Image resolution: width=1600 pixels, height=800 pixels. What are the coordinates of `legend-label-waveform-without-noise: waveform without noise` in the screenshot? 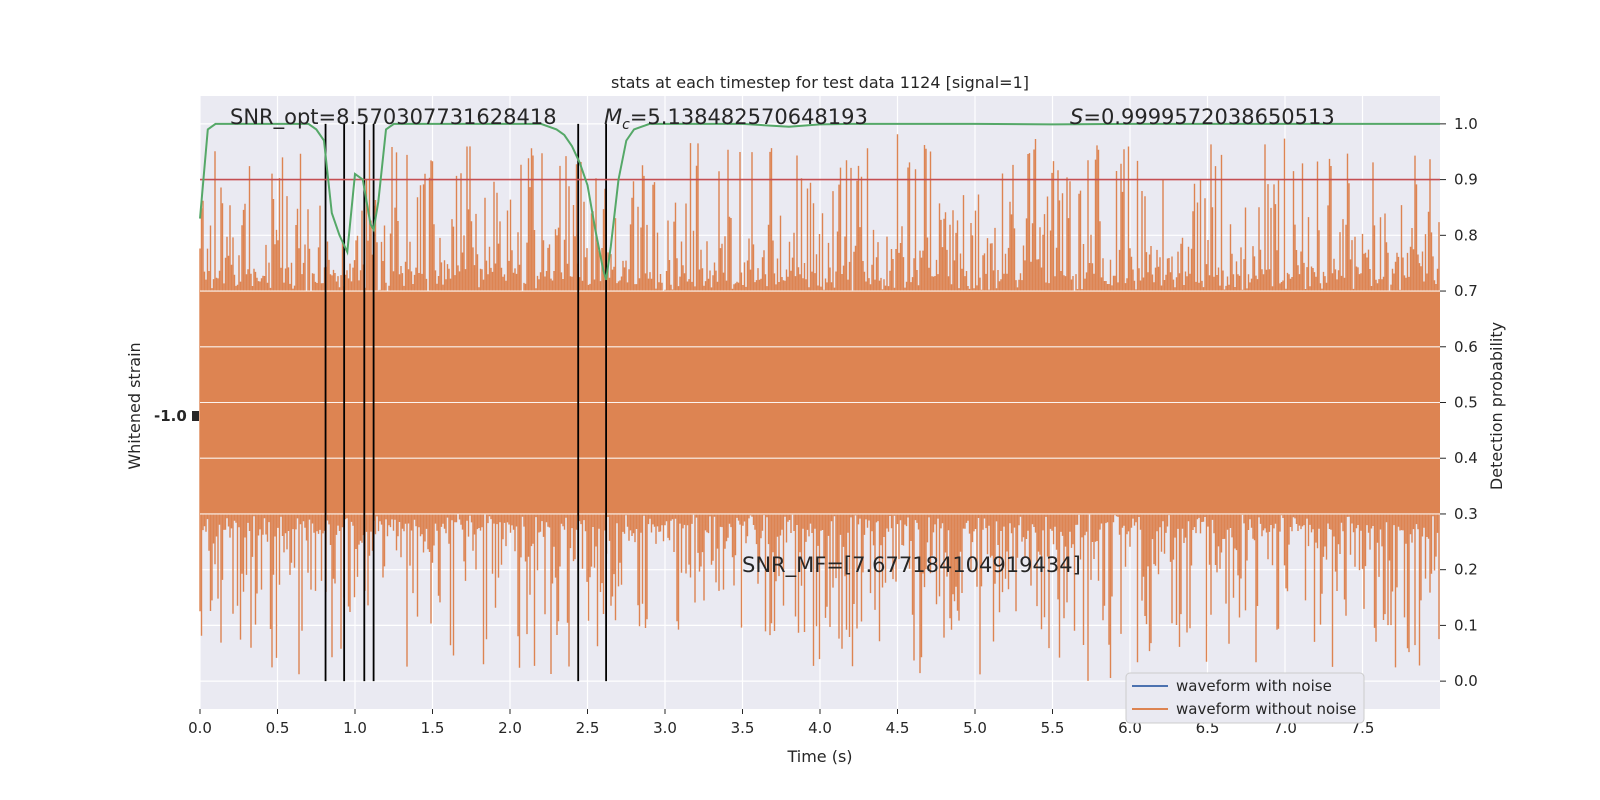 It's located at (1266, 709).